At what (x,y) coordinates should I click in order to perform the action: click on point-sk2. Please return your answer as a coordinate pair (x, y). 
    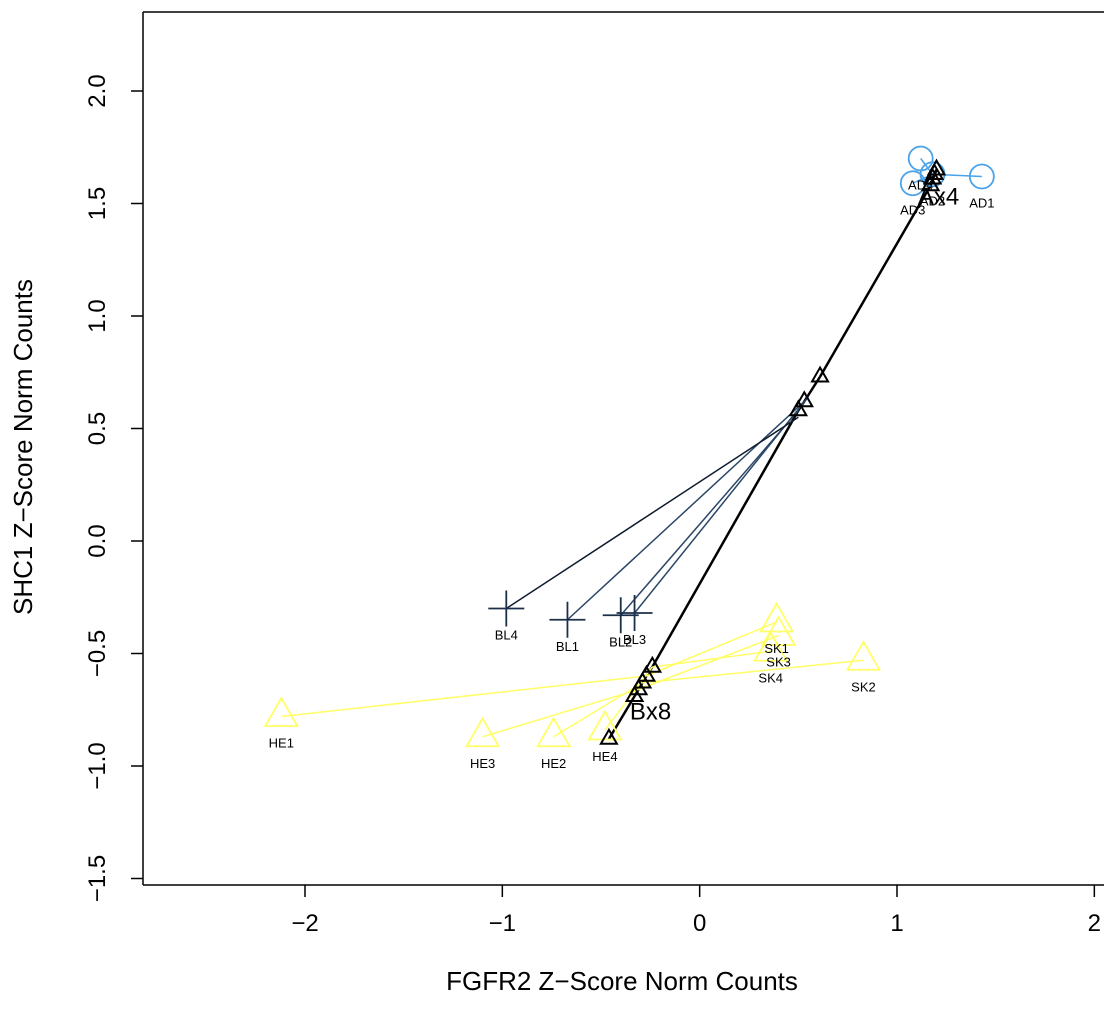
    Looking at the image, I should click on (863, 655).